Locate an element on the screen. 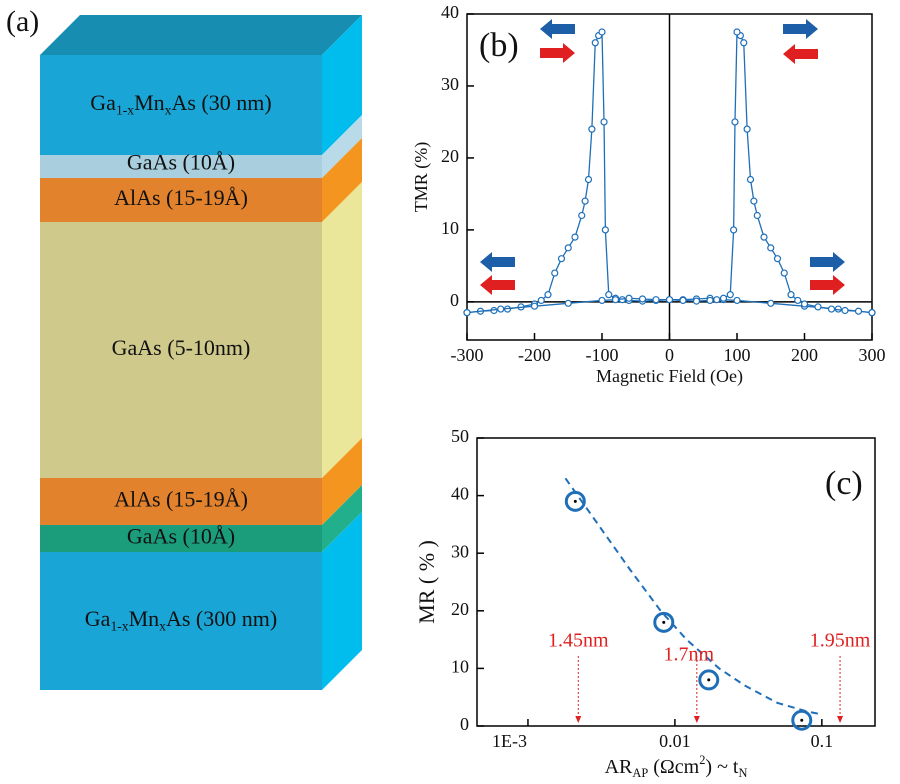 The image size is (900, 784). annotation: 1.7nm is located at coordinates (689, 655).